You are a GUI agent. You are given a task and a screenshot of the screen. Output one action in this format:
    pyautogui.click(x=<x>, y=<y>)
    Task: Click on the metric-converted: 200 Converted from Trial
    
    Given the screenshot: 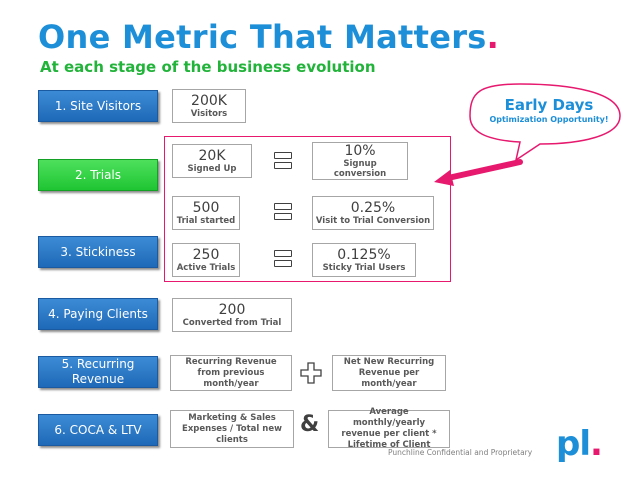 What is the action you would take?
    pyautogui.click(x=232, y=315)
    